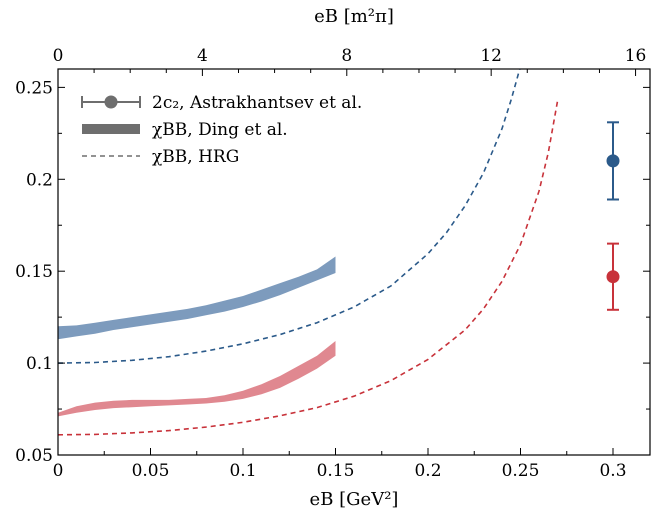 This screenshot has height=514, width=662. I want to click on y-tick-label: 0.2, so click(39, 180).